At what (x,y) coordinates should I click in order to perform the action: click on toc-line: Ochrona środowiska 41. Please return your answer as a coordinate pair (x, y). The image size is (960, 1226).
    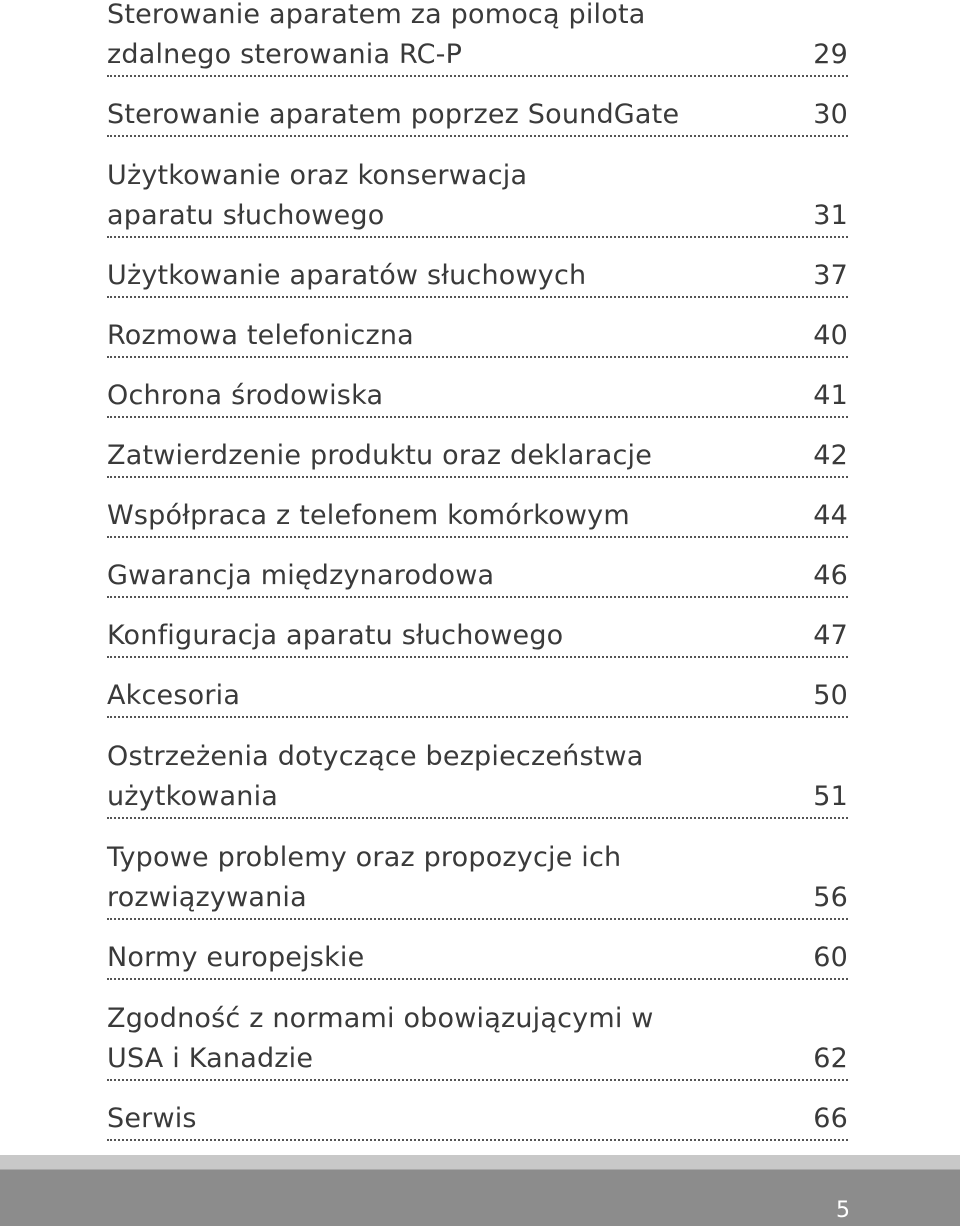
    Looking at the image, I should click on (477, 397).